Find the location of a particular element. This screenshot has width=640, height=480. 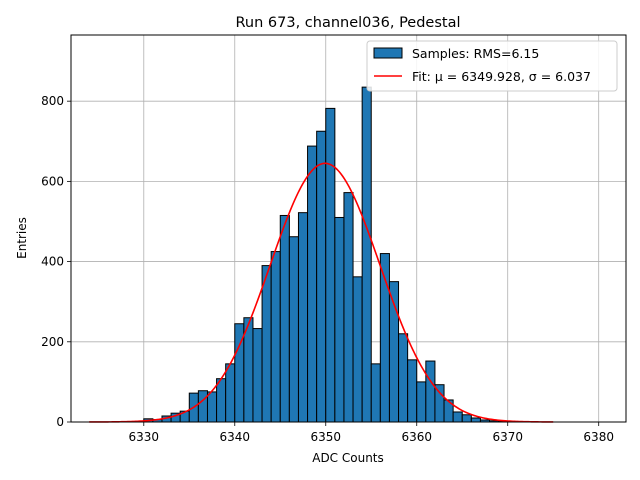

x-tick-label: 6370 is located at coordinates (507, 437).